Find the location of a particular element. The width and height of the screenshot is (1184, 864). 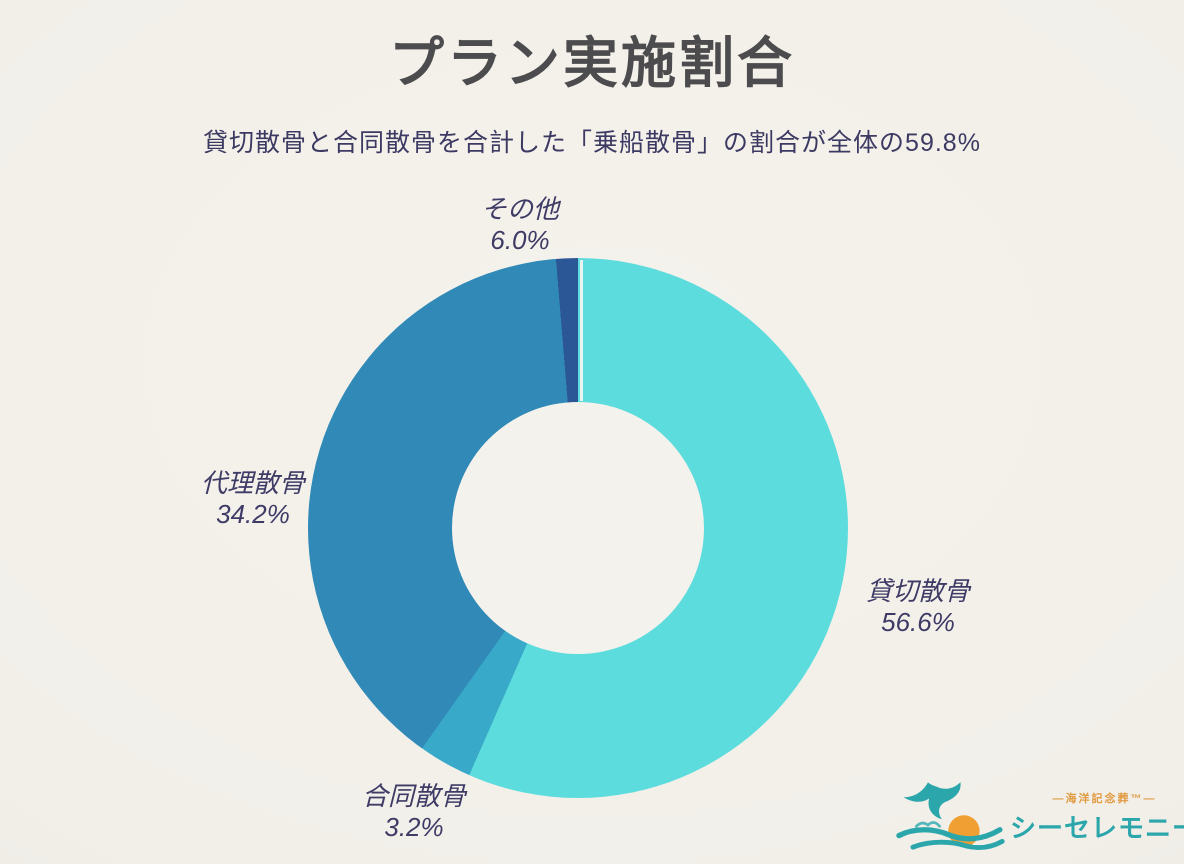

logo-tagline: —海洋記念葬™— is located at coordinates (1104, 798).